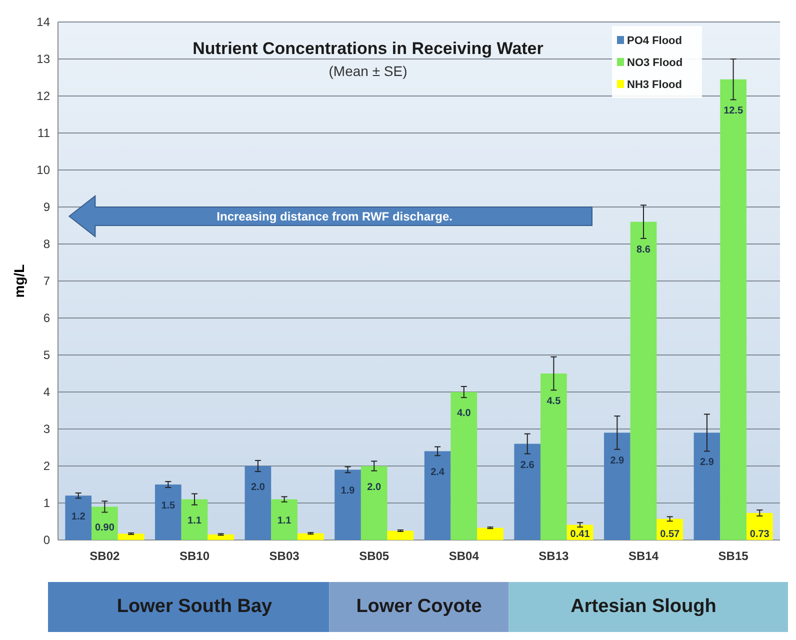 This screenshot has width=796, height=640. Describe the element at coordinates (733, 556) in the screenshot. I see `x-tick-label: SB15` at that location.